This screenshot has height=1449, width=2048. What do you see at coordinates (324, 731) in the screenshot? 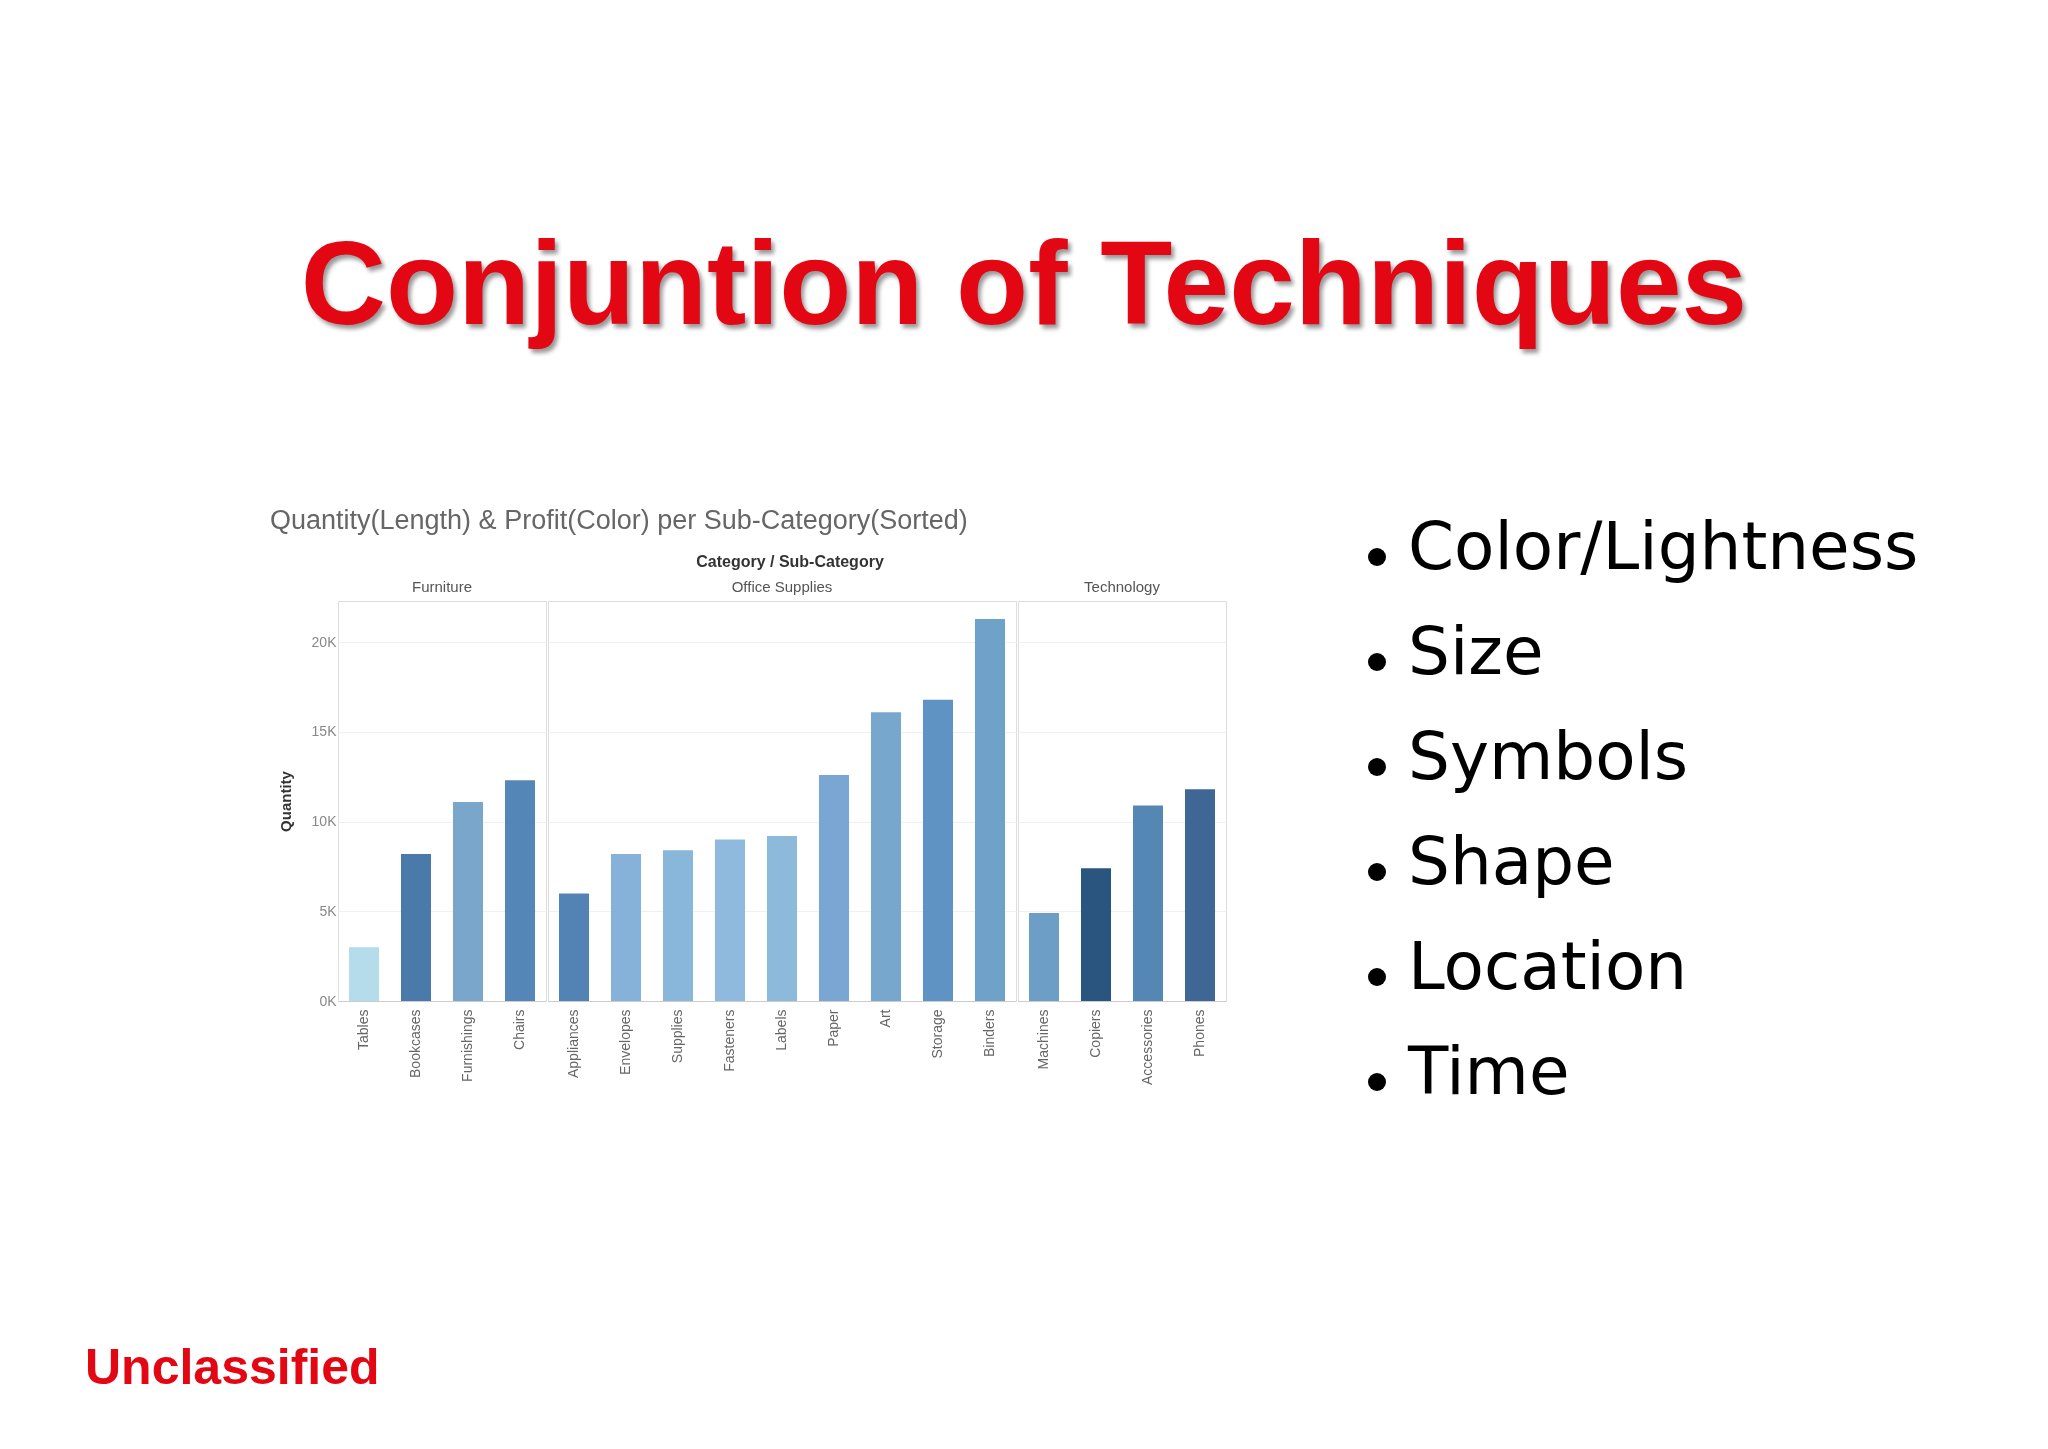
I see `y-tick-label: 15K` at bounding box center [324, 731].